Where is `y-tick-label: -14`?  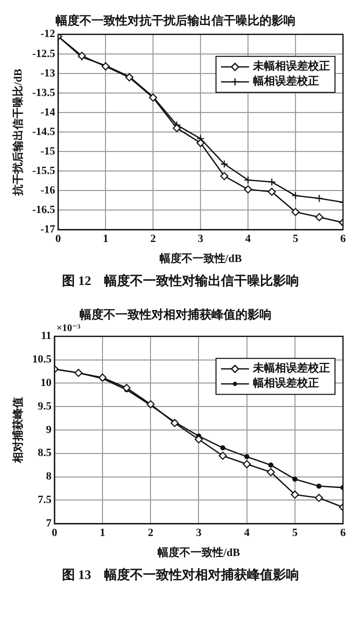 y-tick-label: -14 is located at coordinates (48, 112).